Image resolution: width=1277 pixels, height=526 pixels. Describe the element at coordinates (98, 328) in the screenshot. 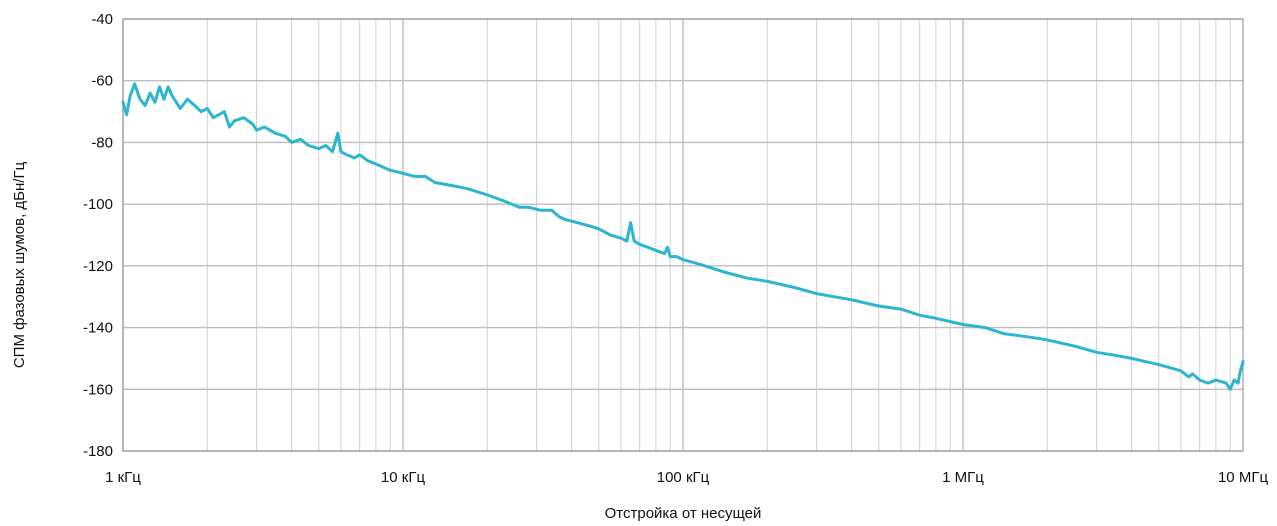

I see `y-tick-label: -140` at that location.